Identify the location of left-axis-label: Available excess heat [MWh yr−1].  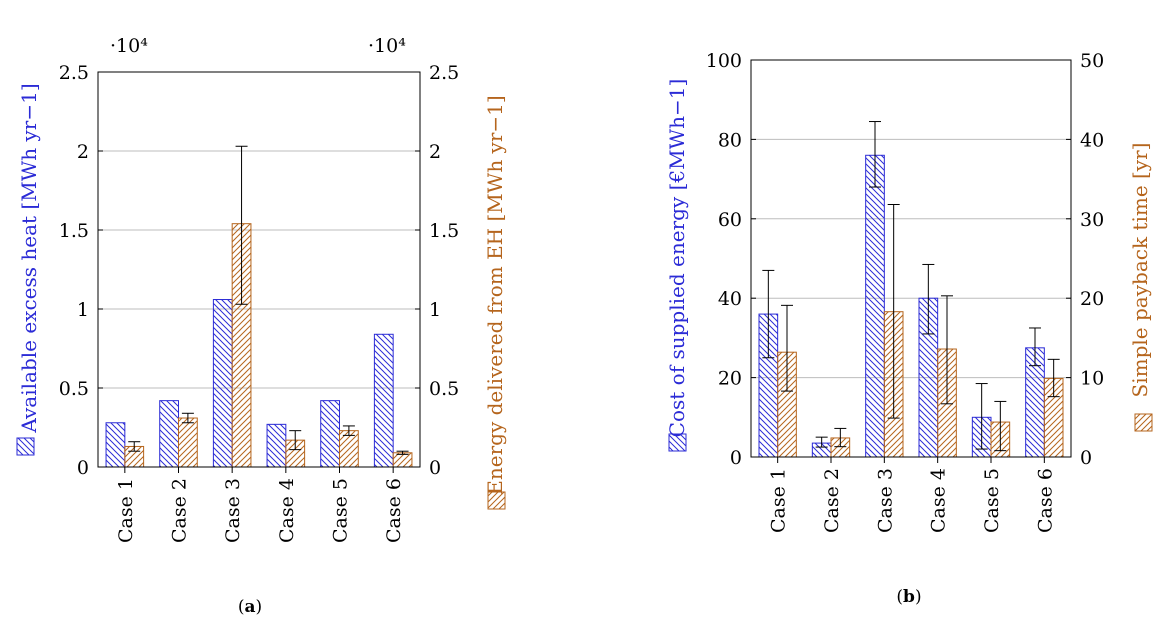
(29, 258).